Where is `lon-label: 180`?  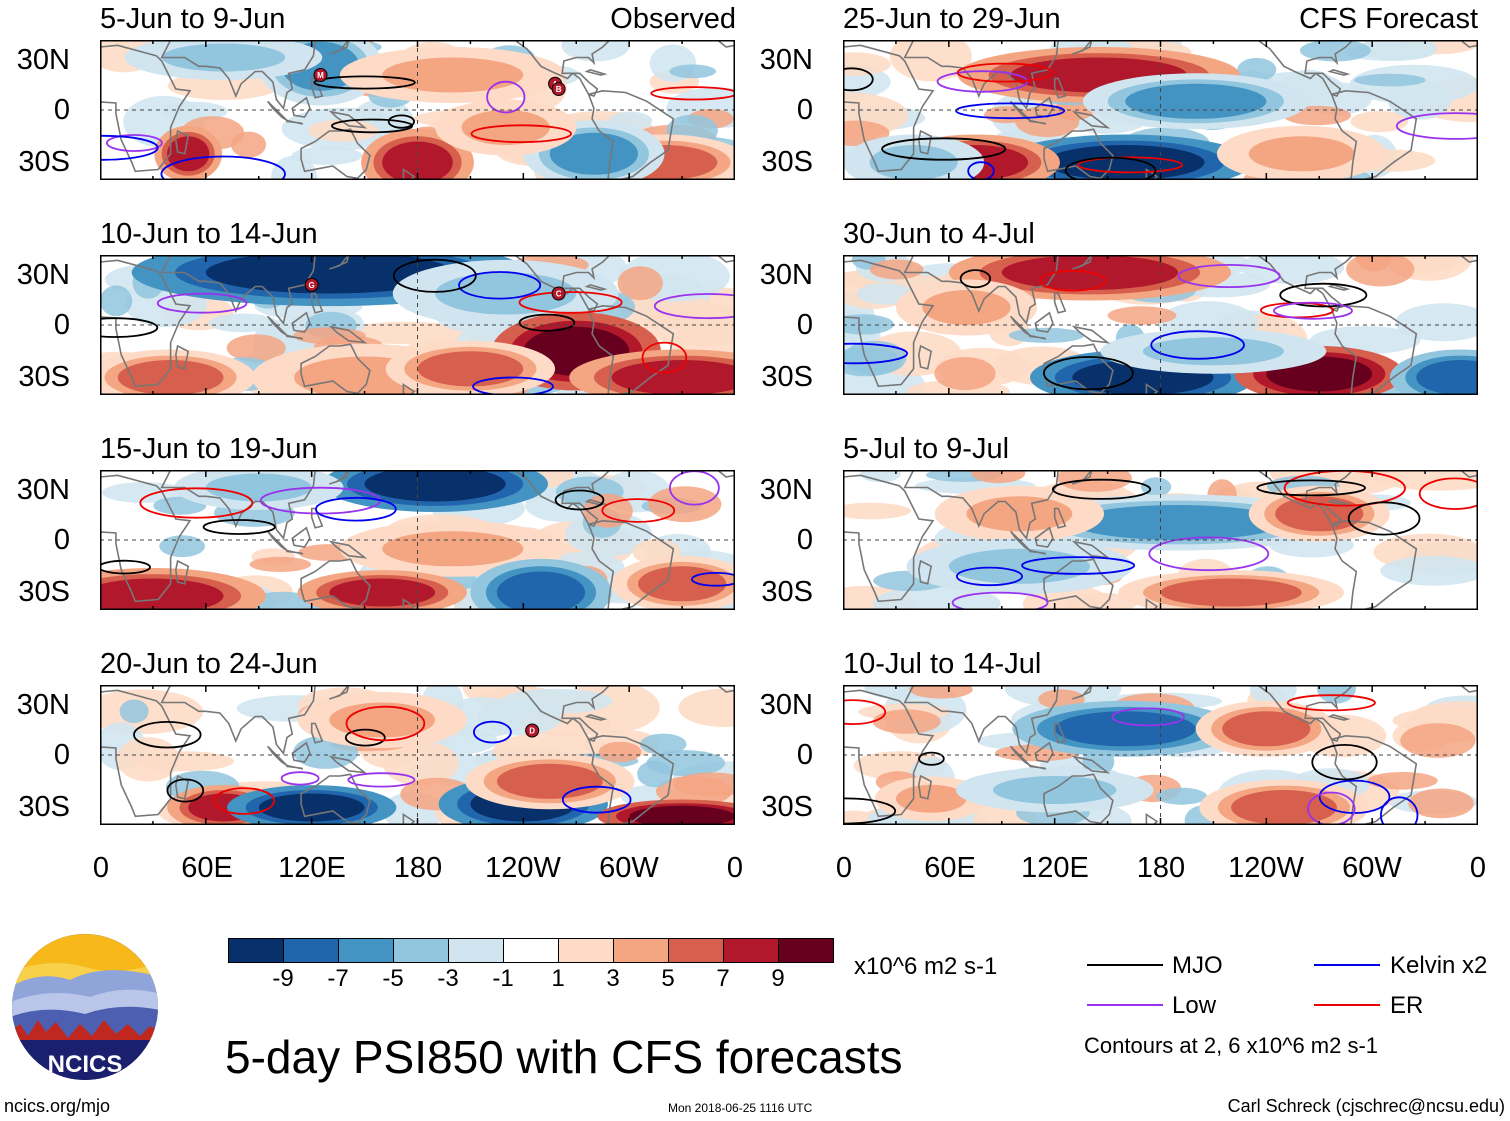 lon-label: 180 is located at coordinates (1161, 868).